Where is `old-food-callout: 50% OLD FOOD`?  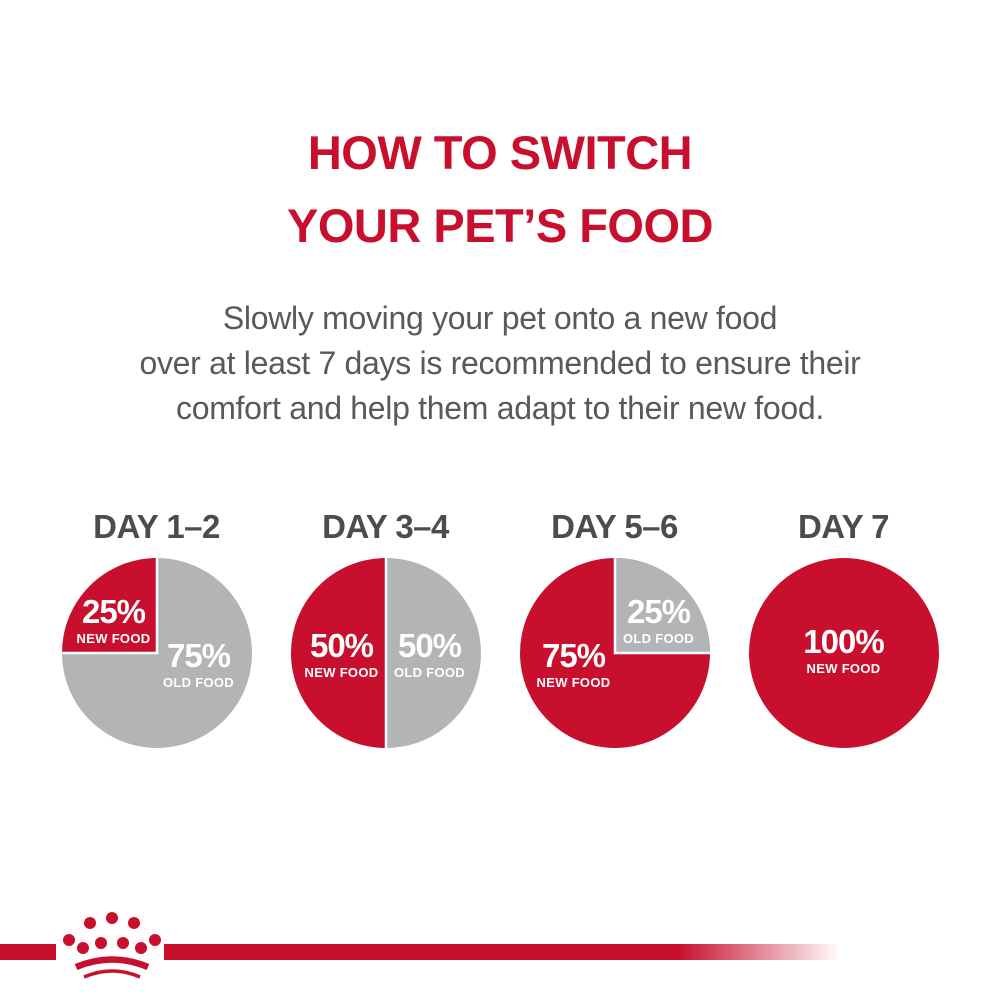 old-food-callout: 50% OLD FOOD is located at coordinates (429, 654).